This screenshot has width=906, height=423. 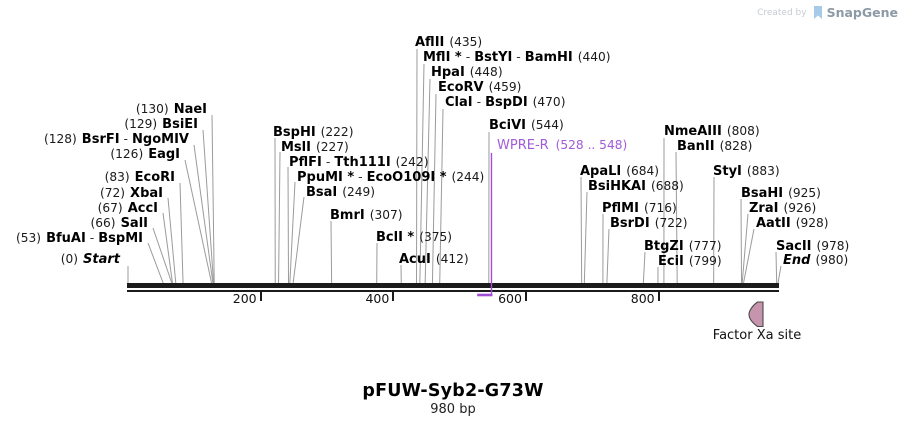 I want to click on snapgene-flag-shape, so click(x=817, y=12).